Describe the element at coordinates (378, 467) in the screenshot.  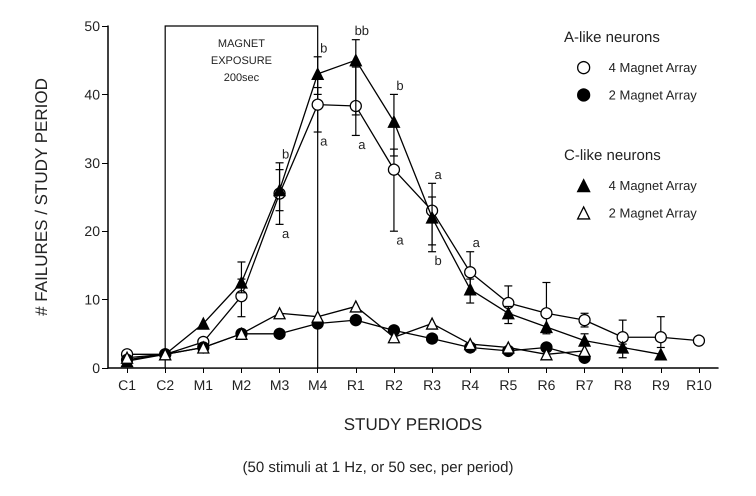
I see `text: (50 stimuli at 1 Hz, or 50 sec, per period)` at that location.